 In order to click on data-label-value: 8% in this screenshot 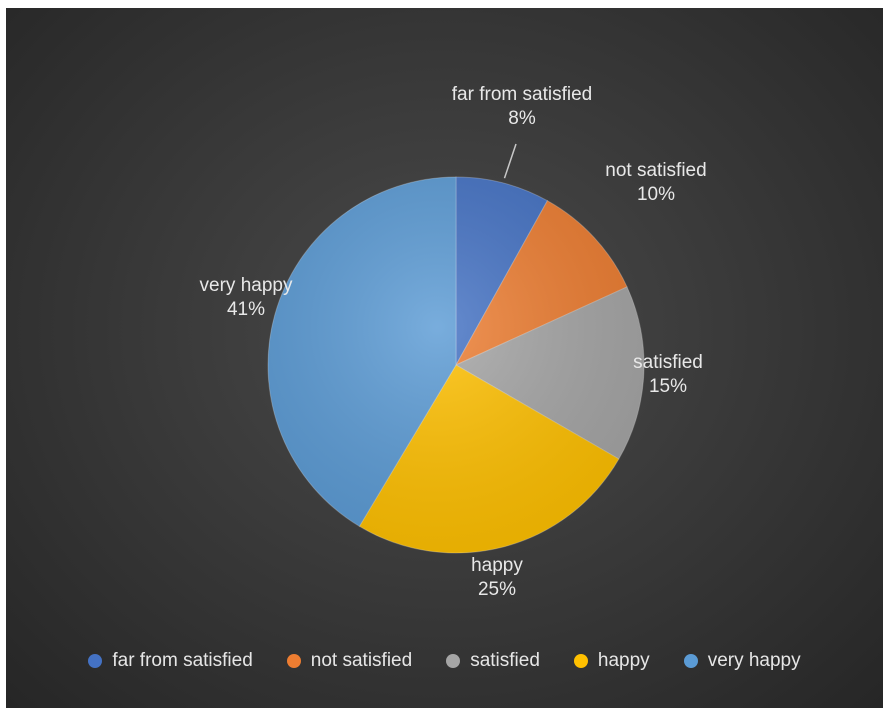, I will do `click(522, 118)`.